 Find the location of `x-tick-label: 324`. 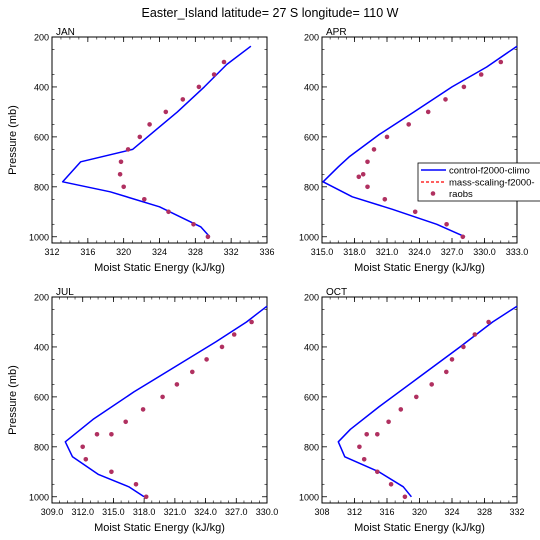

x-tick-label: 324 is located at coordinates (159, 252).